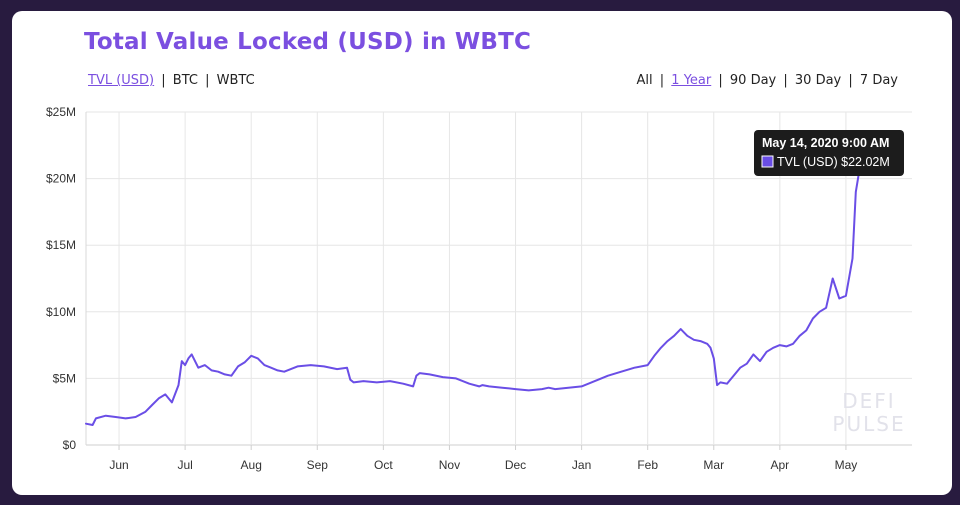 The width and height of the screenshot is (960, 505). Describe the element at coordinates (318, 465) in the screenshot. I see `x-tick-label: Sep` at that location.